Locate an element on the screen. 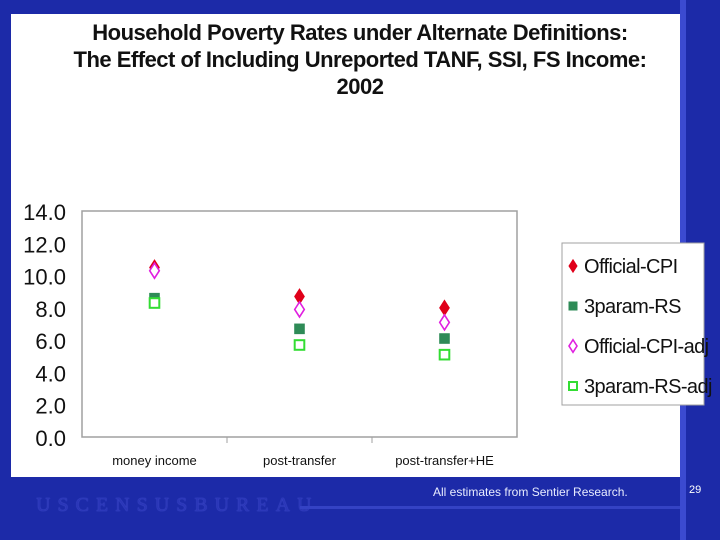 This screenshot has height=540, width=720. x-category-label: post-transfer is located at coordinates (300, 460).